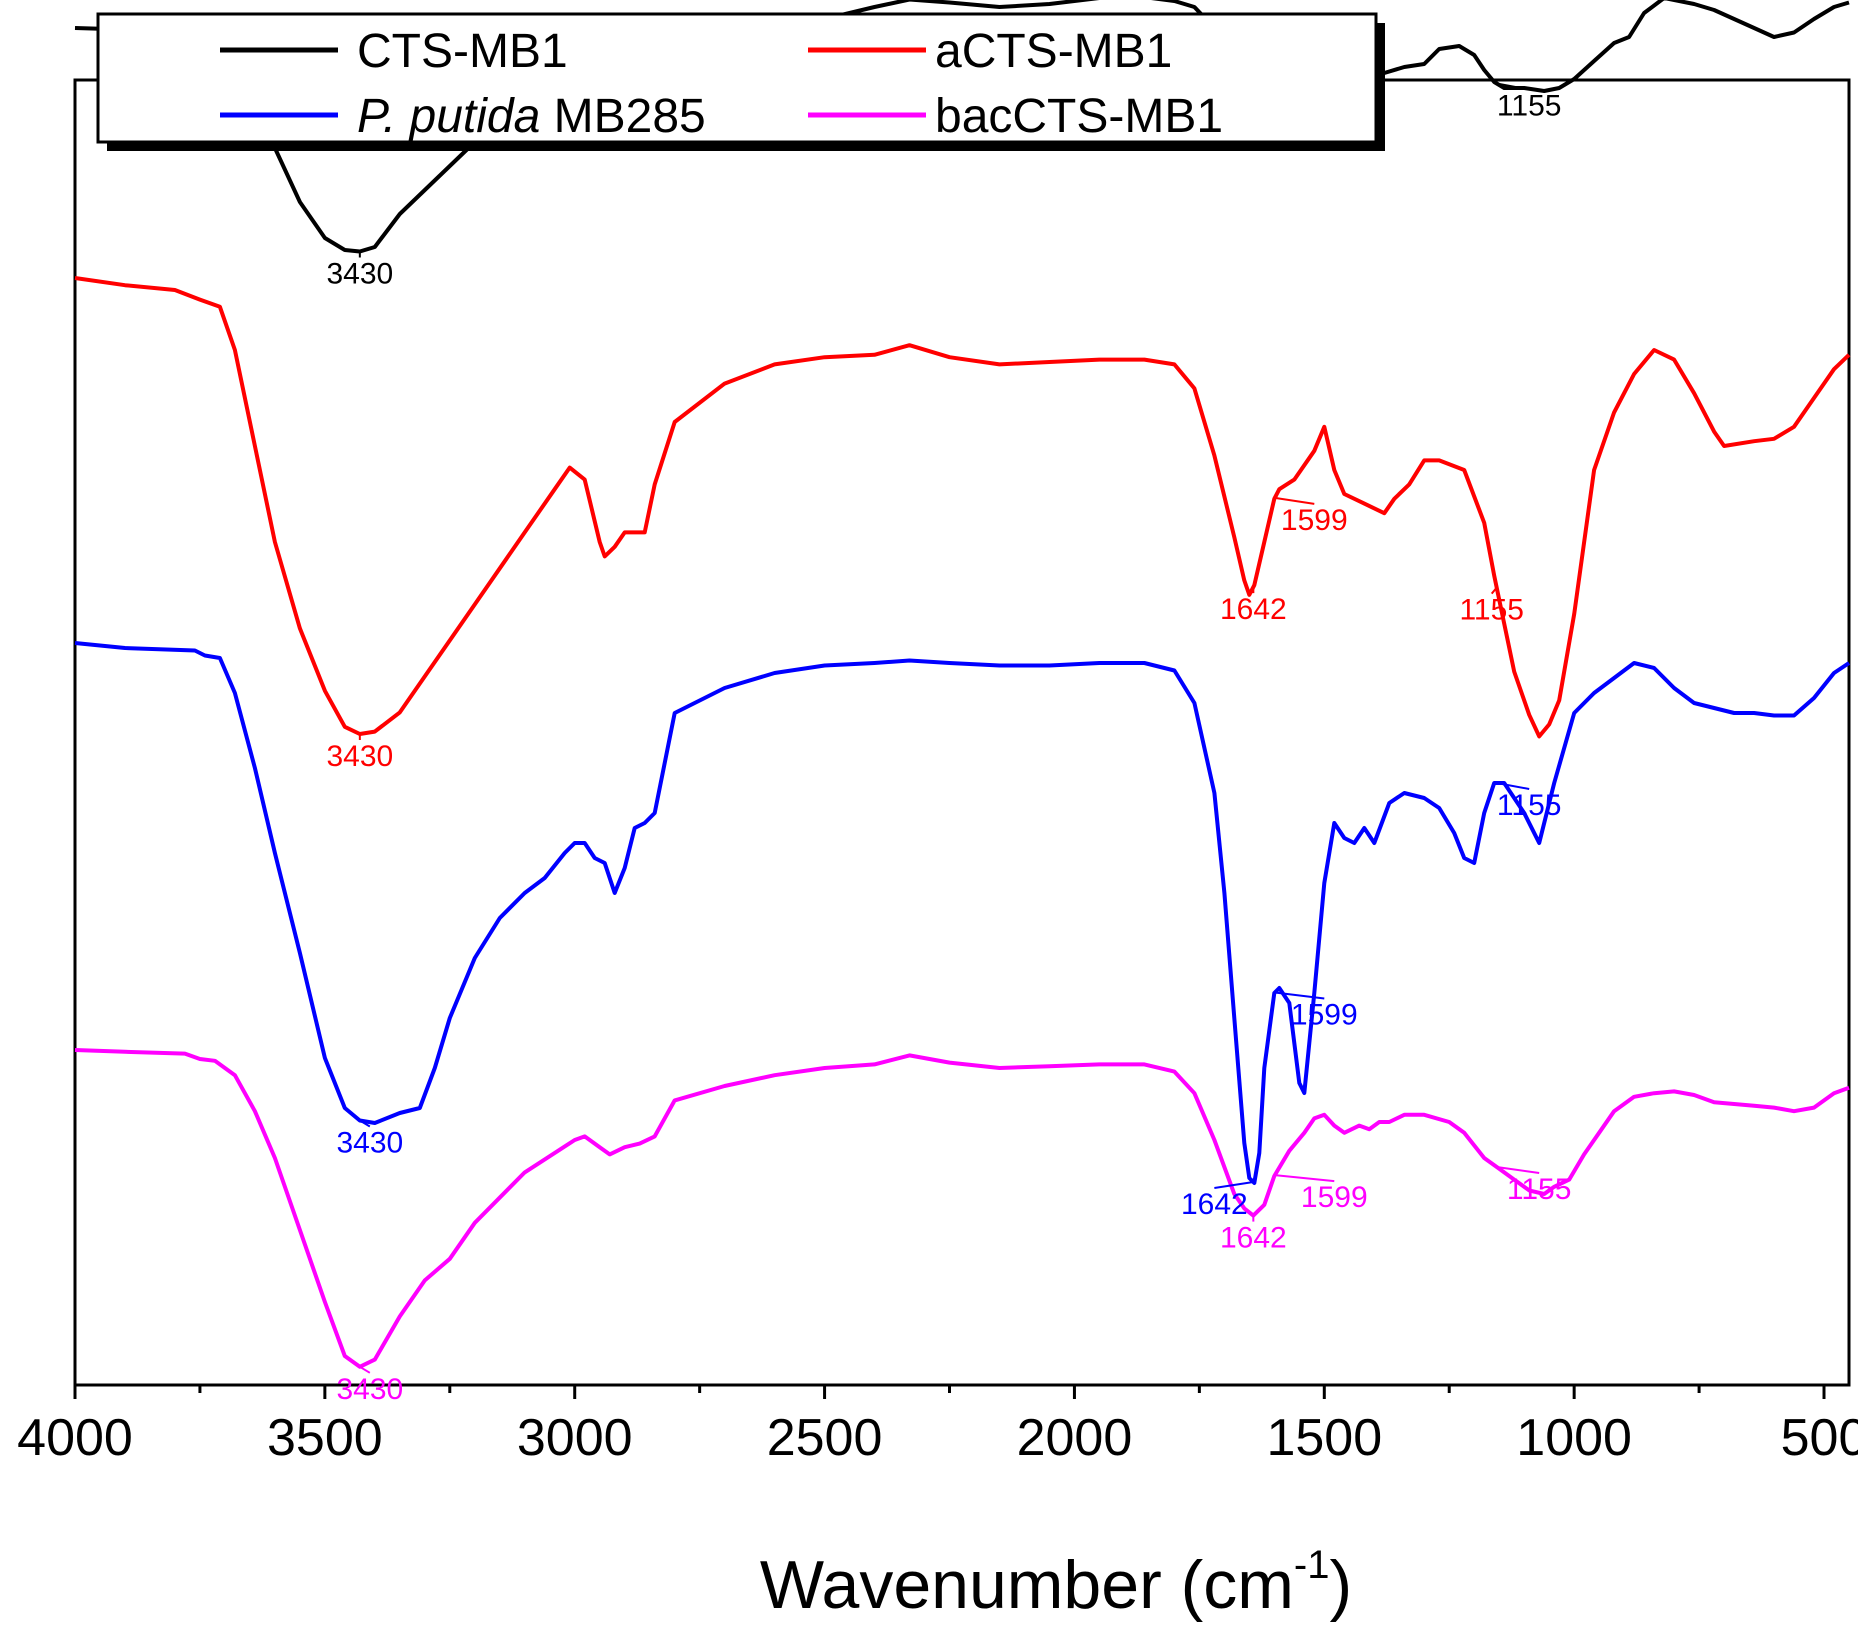 The image size is (1858, 1635). What do you see at coordinates (1819, 1438) in the screenshot?
I see `x-tick-label-500: 500` at bounding box center [1819, 1438].